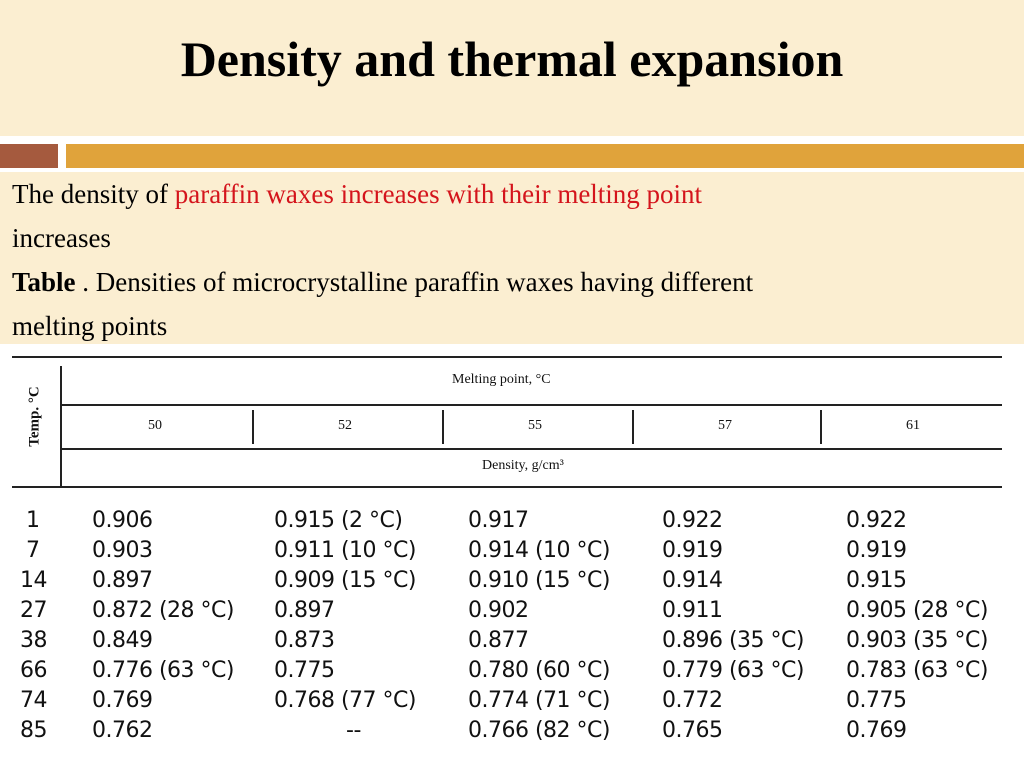 This screenshot has width=1024, height=768. What do you see at coordinates (33, 520) in the screenshot?
I see `temp-cell: 1` at bounding box center [33, 520].